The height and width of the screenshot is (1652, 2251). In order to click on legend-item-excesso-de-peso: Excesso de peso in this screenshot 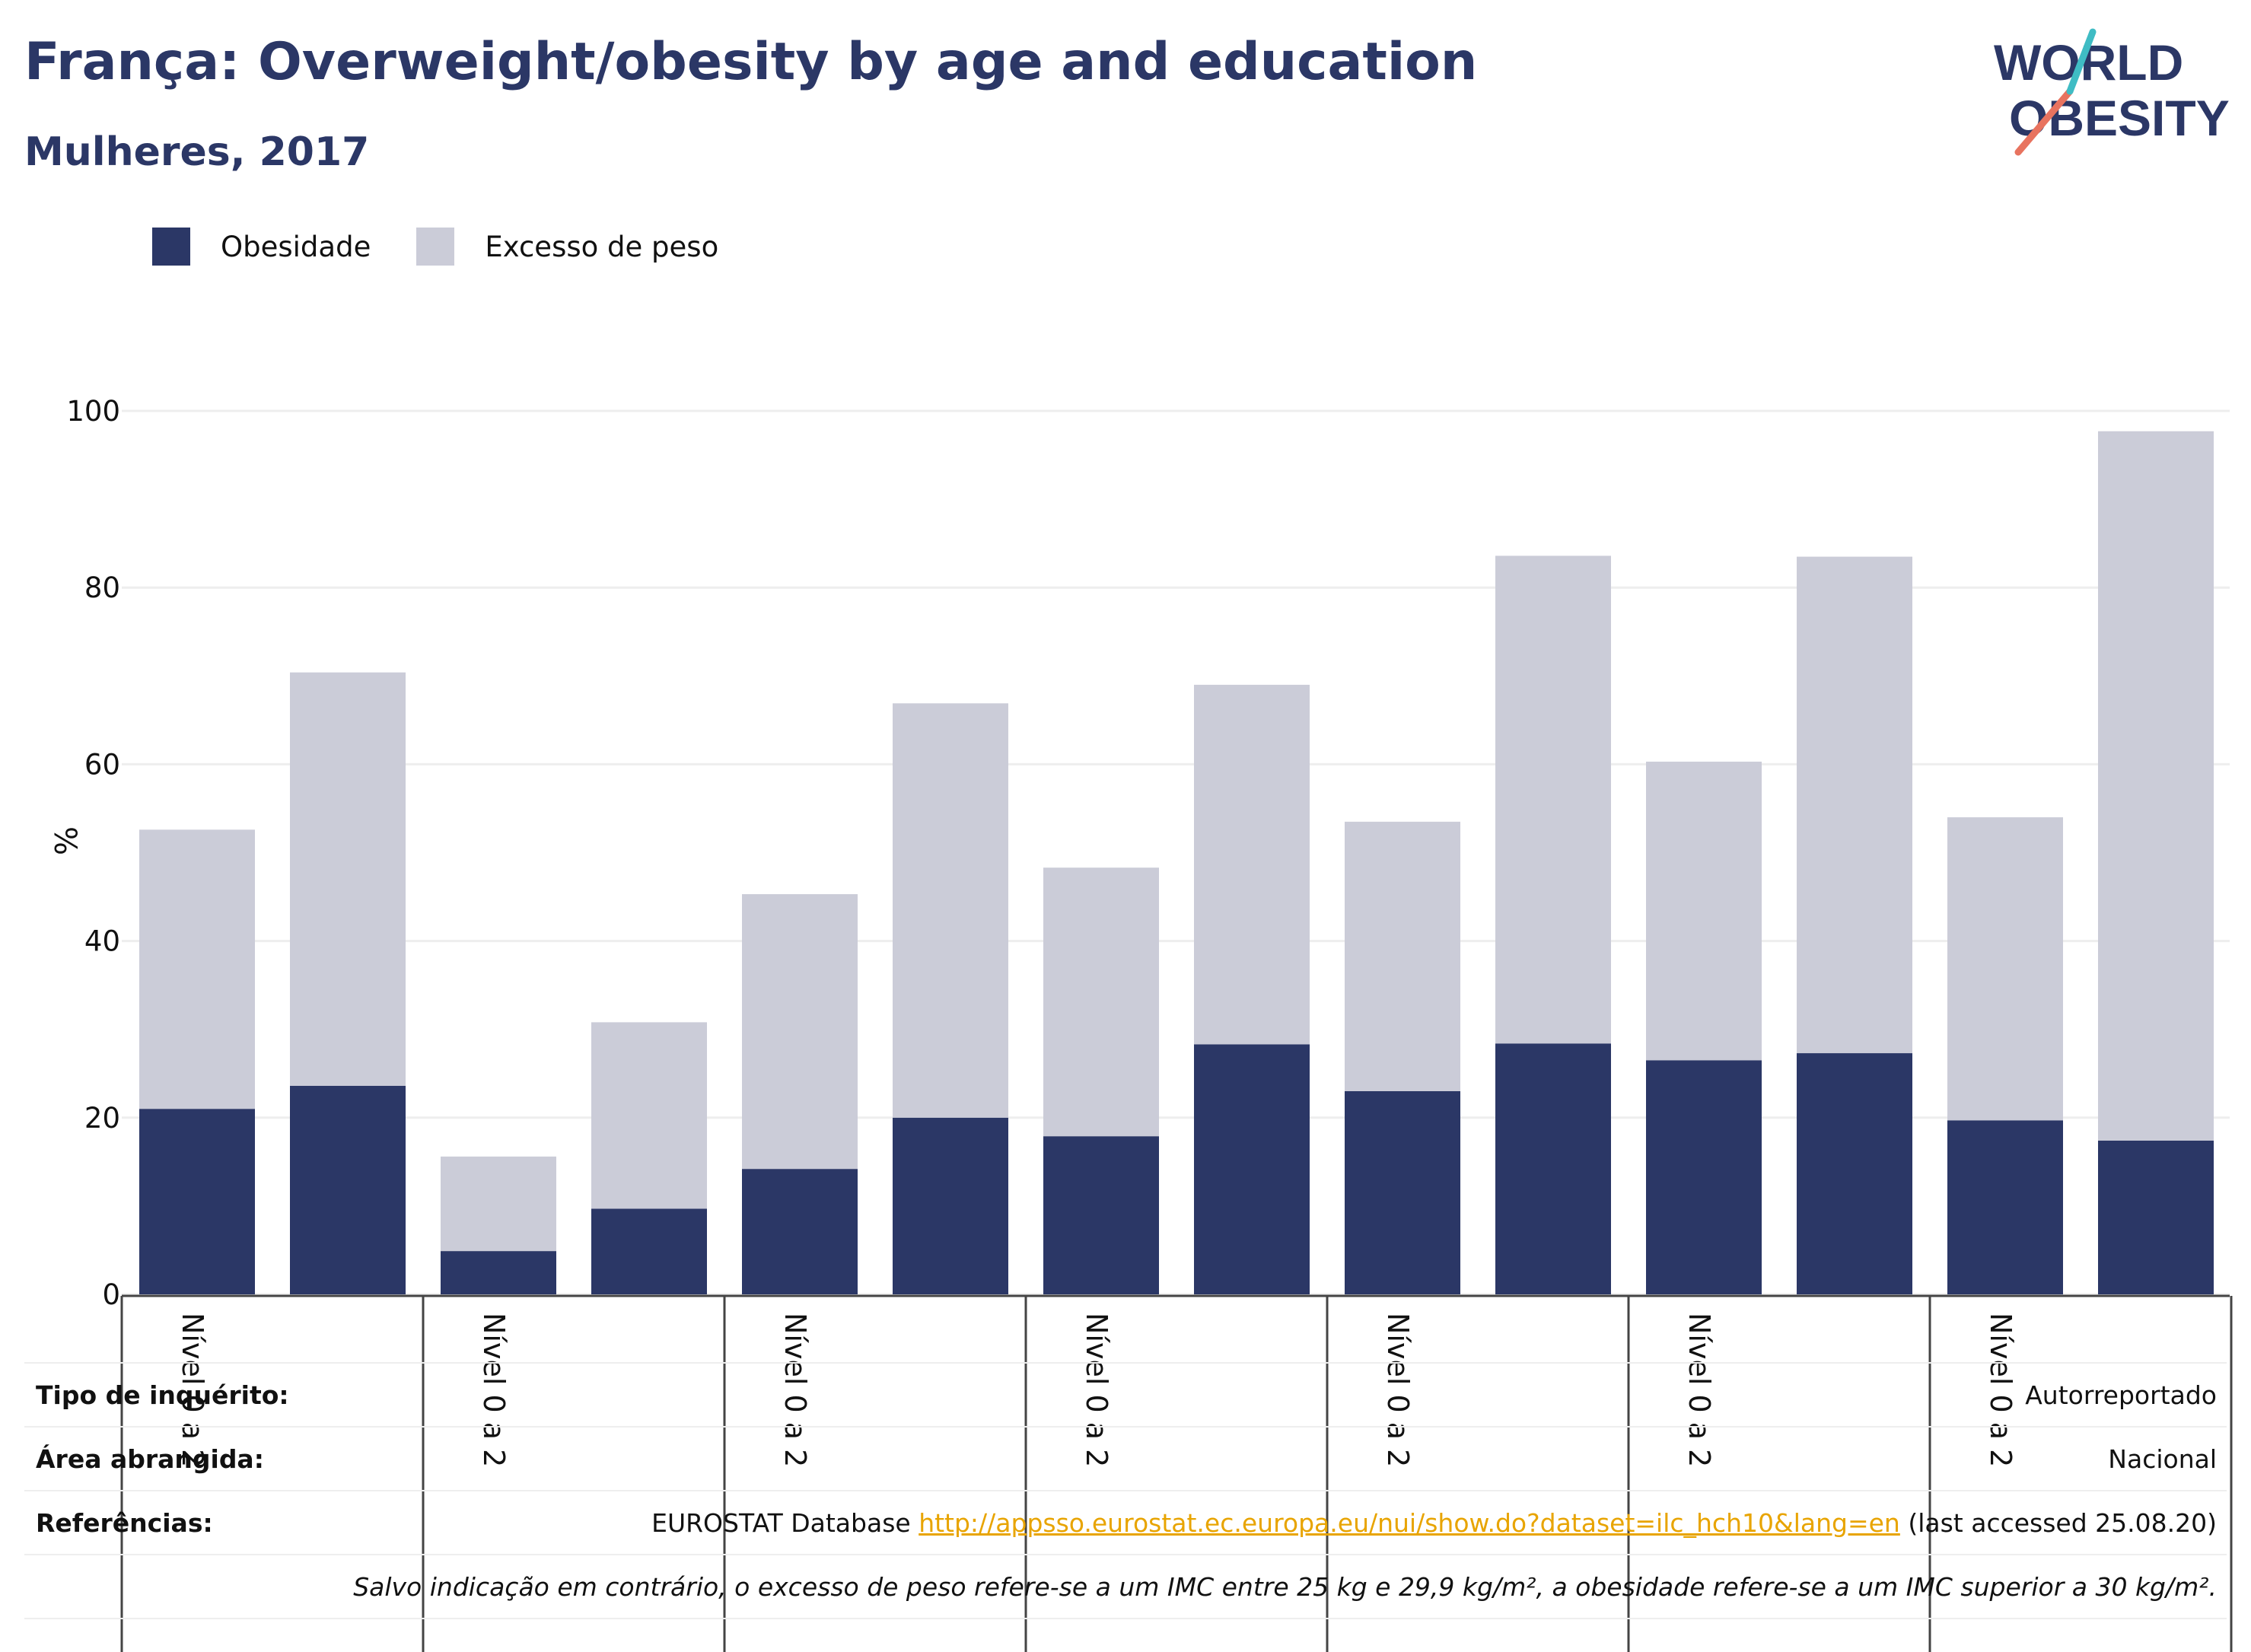, I will do `click(567, 247)`.